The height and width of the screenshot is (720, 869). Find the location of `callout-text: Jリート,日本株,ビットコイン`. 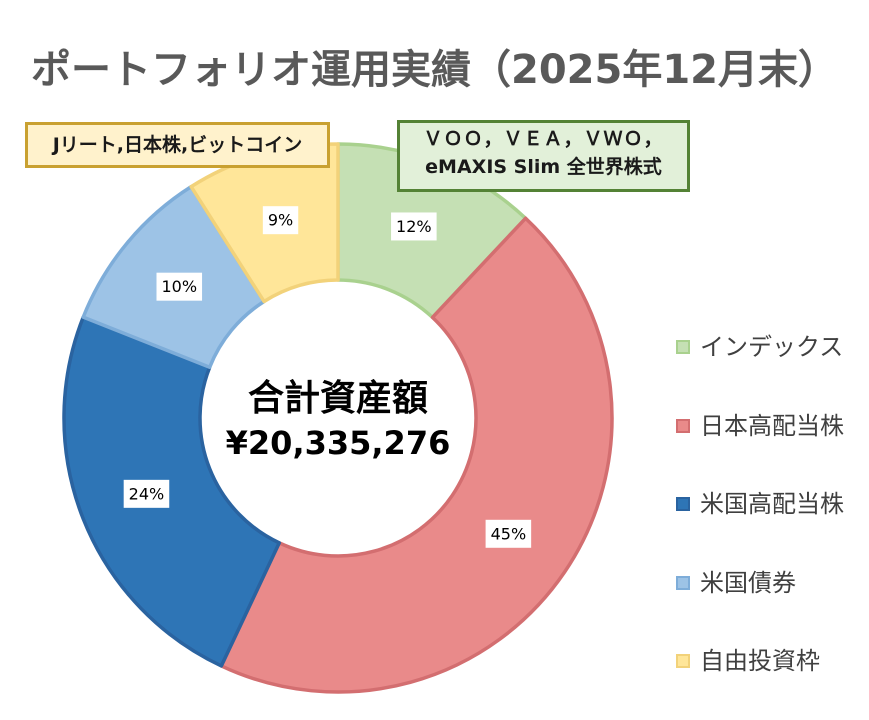

callout-text: Jリート,日本株,ビットコイン is located at coordinates (177, 145).